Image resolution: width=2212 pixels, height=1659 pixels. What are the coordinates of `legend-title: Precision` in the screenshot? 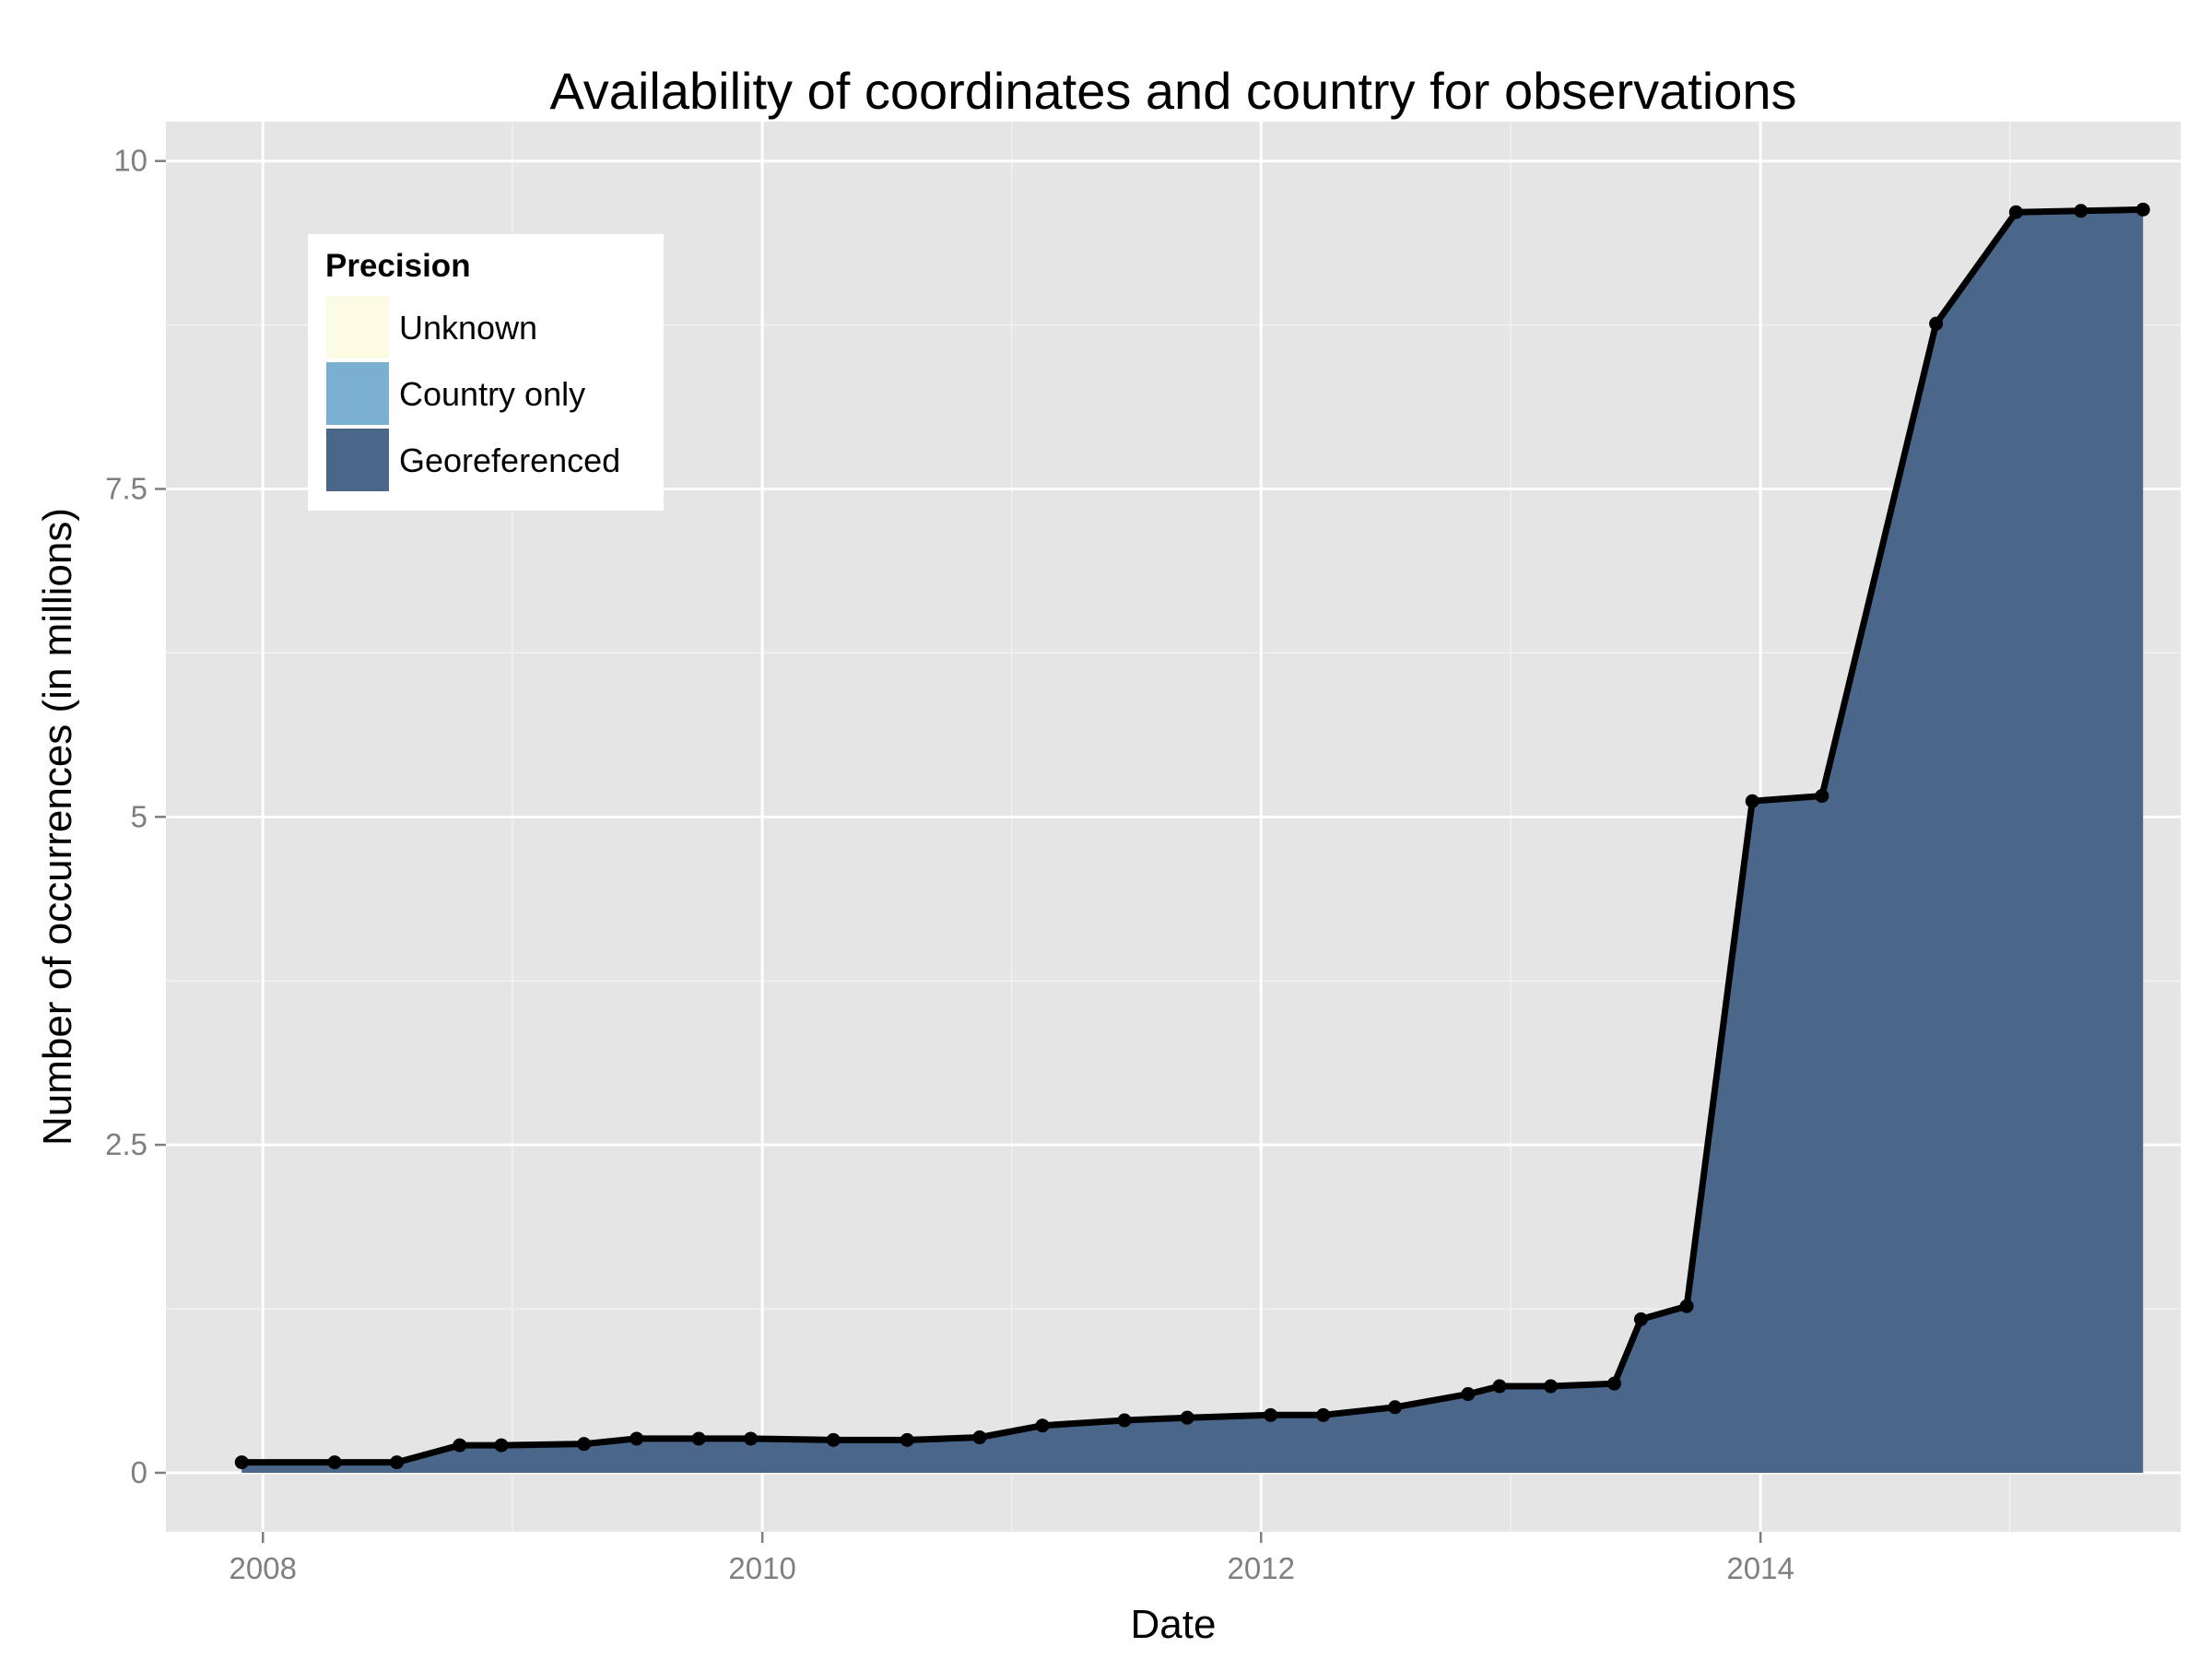 It's located at (398, 266).